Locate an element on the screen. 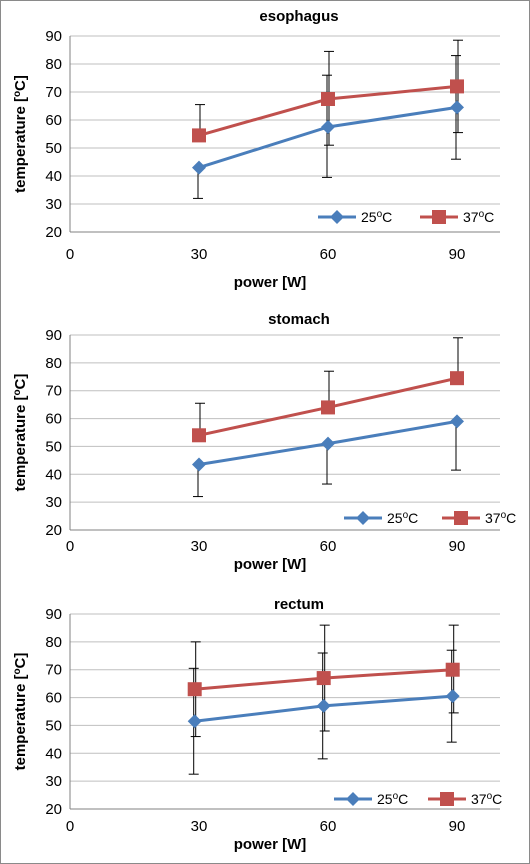 Image resolution: width=530 pixels, height=864 pixels. chart-title: stomach is located at coordinates (299, 319).